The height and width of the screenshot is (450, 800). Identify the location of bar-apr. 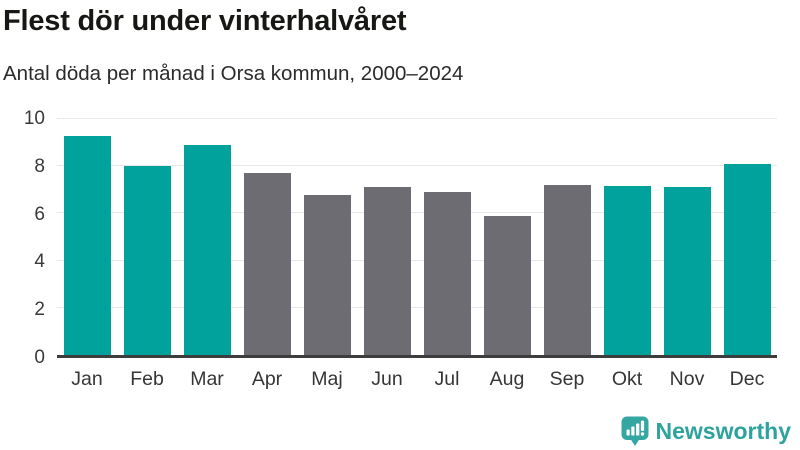
(267, 264).